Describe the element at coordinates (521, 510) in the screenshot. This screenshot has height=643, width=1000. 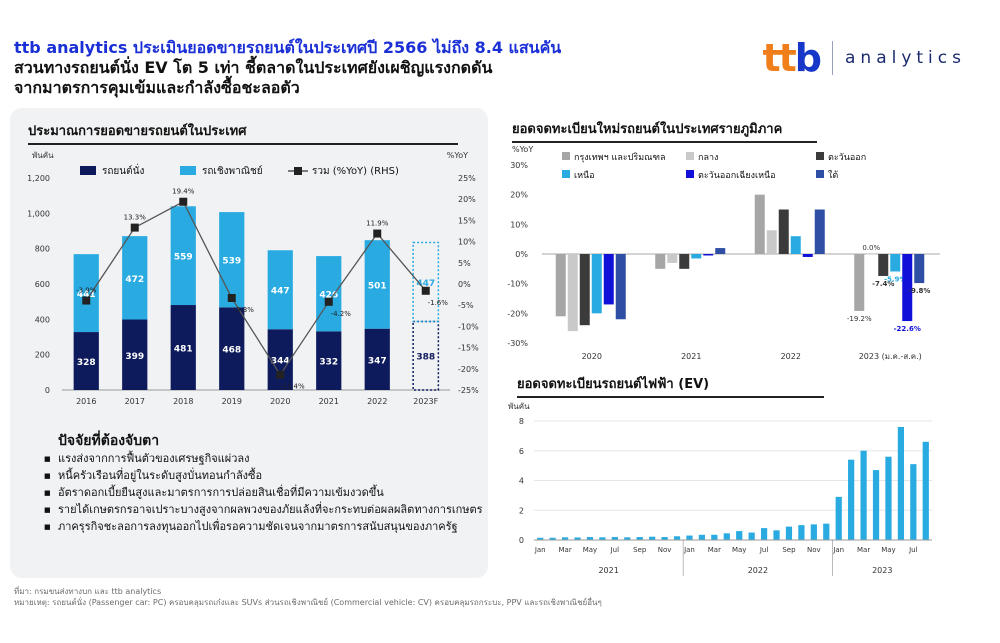
I see `y-tick-label: 2` at that location.